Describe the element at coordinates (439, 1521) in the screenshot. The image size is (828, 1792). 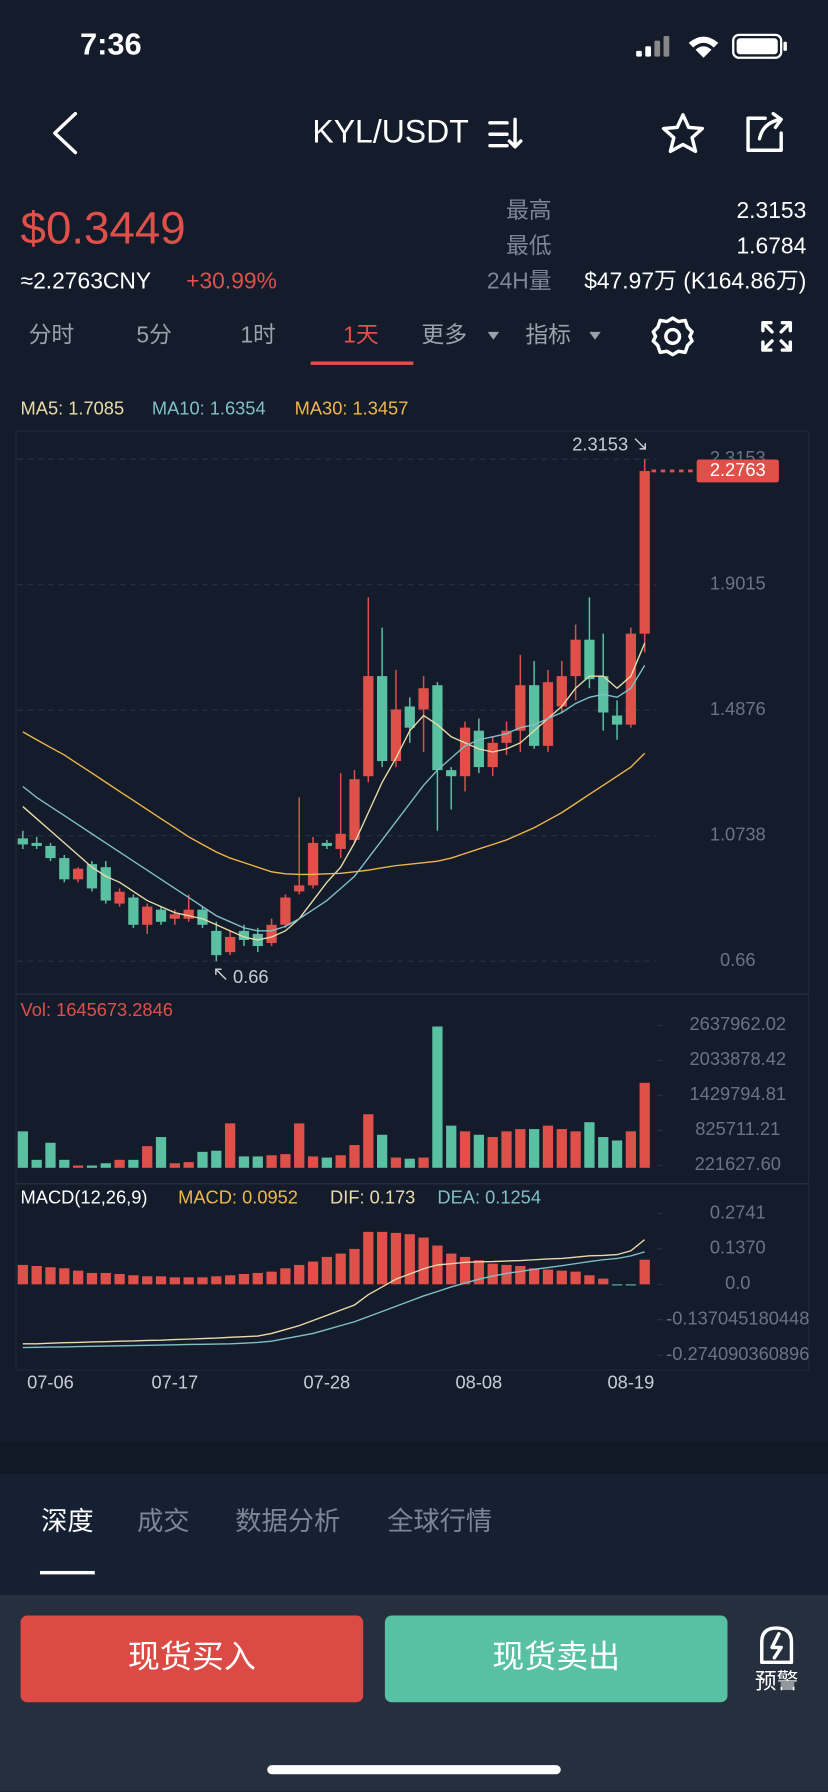
I see `detail-tab: 全球行情` at that location.